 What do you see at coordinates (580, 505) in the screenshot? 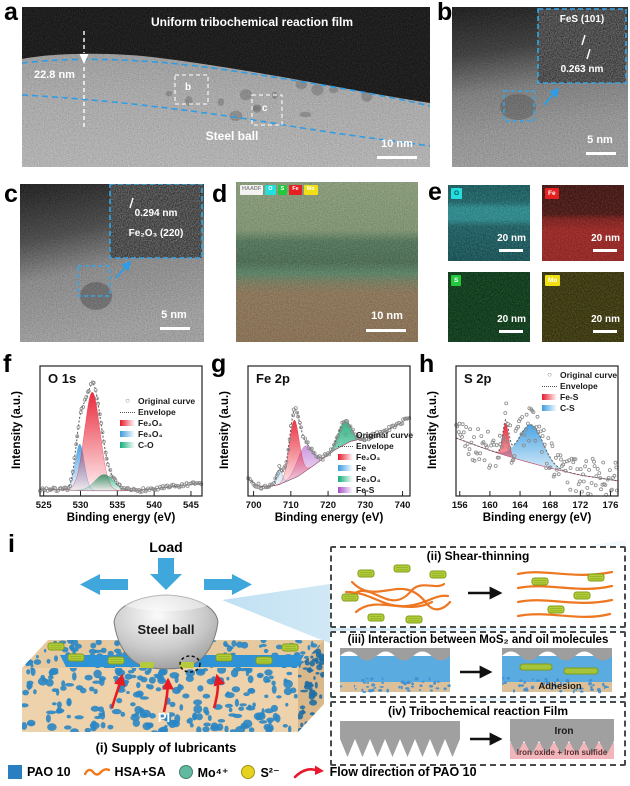
I see `x-tick-label: 172` at bounding box center [580, 505].